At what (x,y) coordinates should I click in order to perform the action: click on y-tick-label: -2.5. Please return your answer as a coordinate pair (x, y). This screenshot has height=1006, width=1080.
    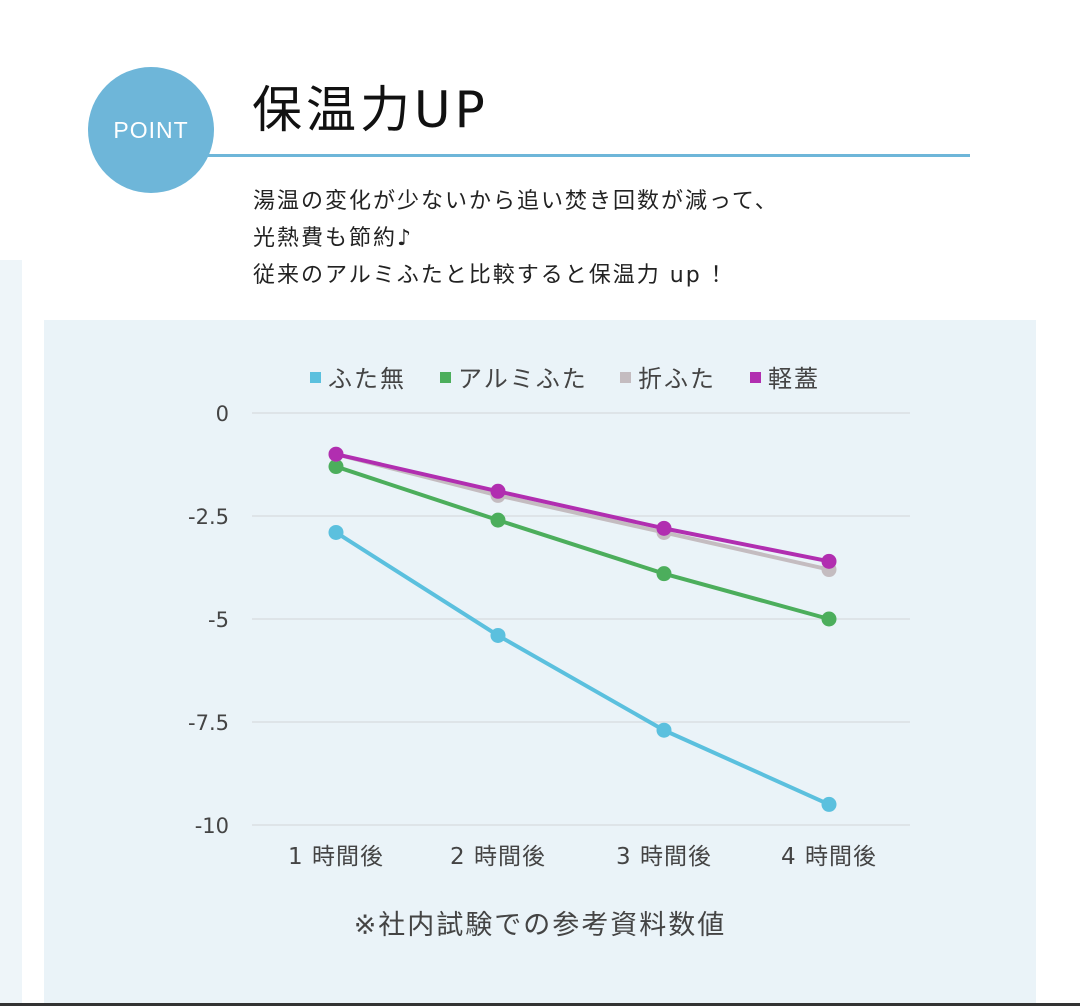
    Looking at the image, I should click on (208, 517).